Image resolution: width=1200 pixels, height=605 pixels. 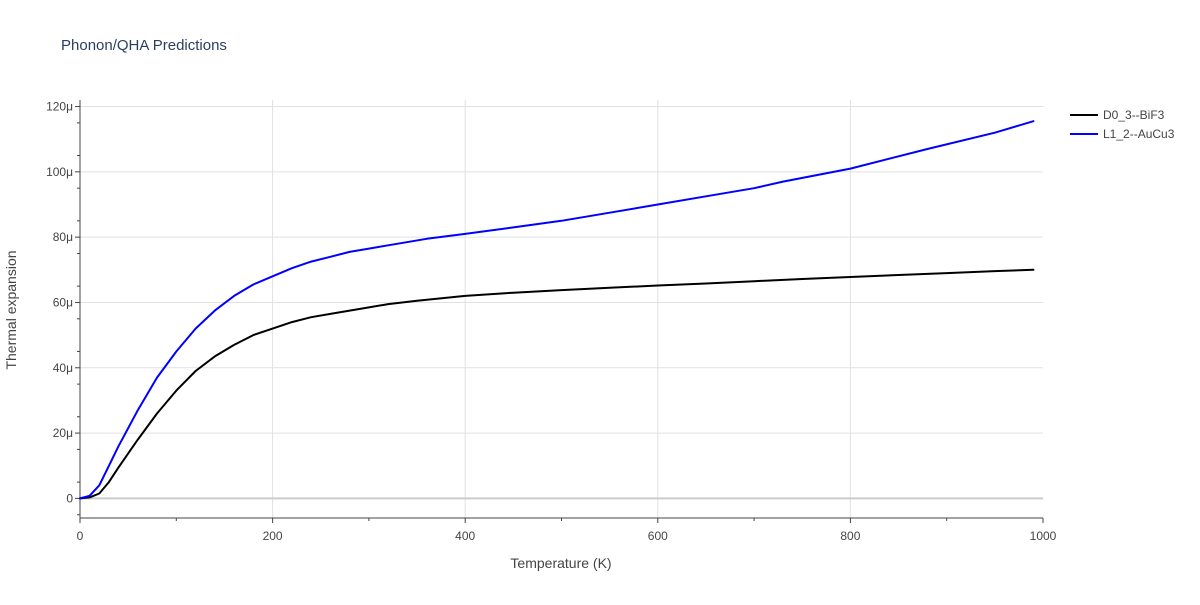 What do you see at coordinates (1139, 134) in the screenshot?
I see `legend-label: L1_2--AuCu3` at bounding box center [1139, 134].